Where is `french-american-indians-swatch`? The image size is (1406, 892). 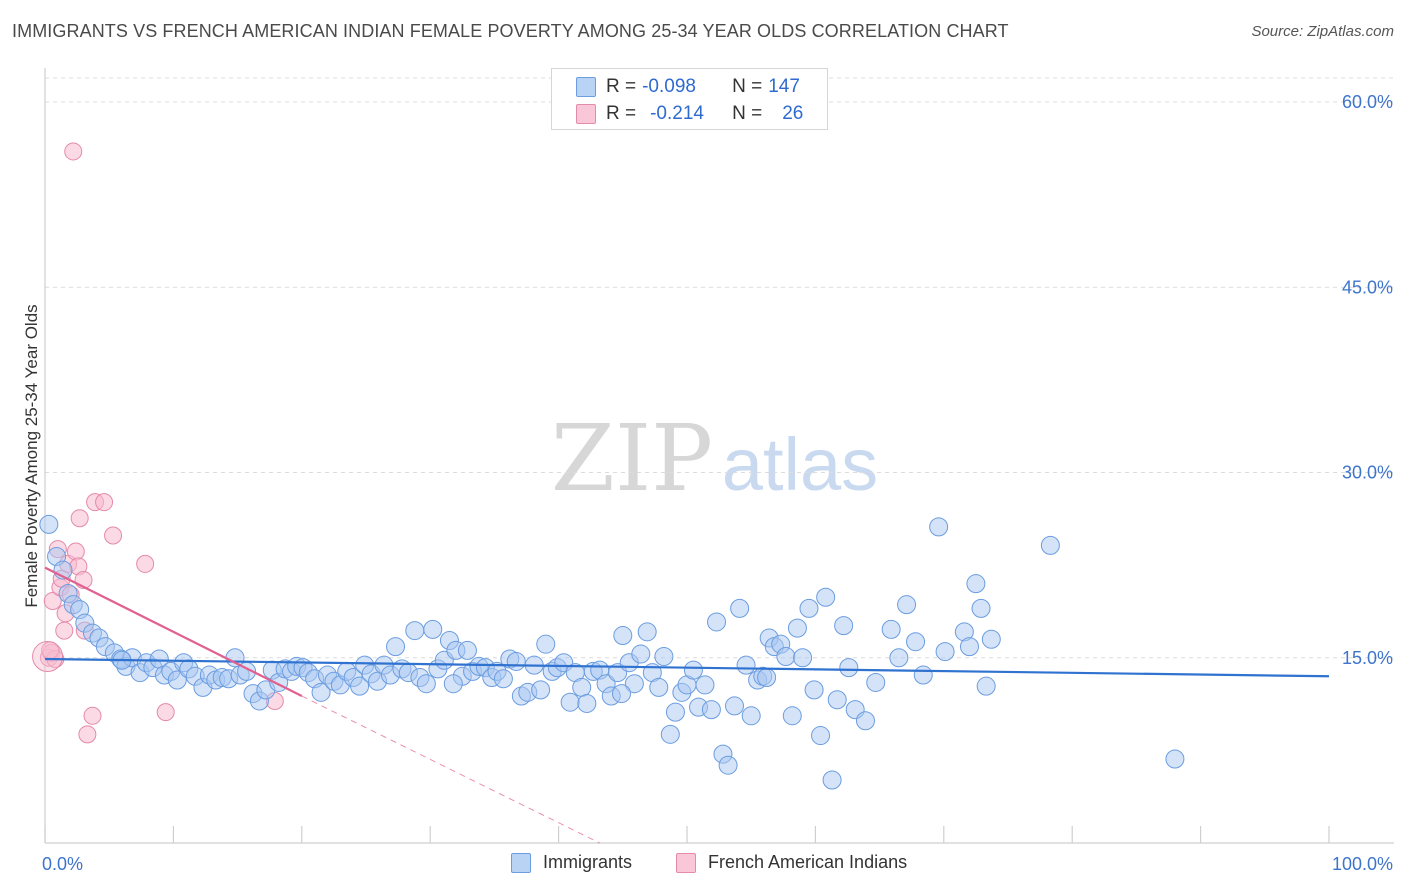
french-american-indians-swatch is located at coordinates (586, 114).